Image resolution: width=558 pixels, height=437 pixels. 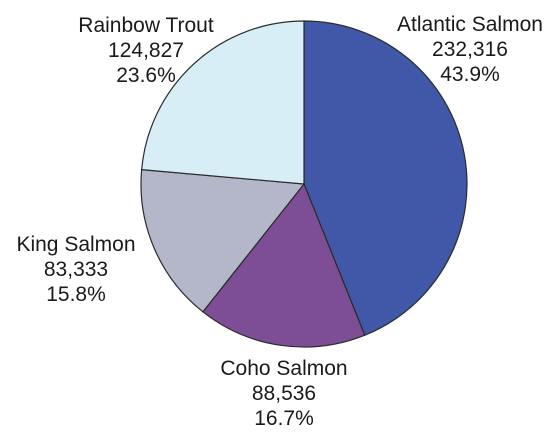 I want to click on slice-value-label: 88,536, so click(x=284, y=393).